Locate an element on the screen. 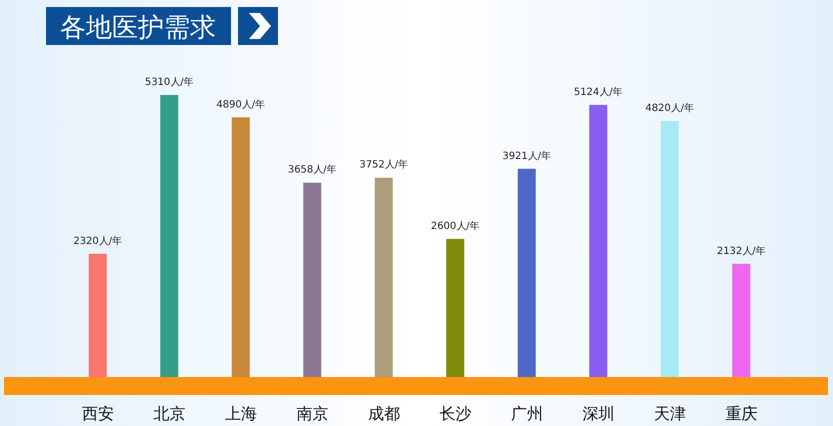 The width and height of the screenshot is (833, 426). data-label: 3658人/年 is located at coordinates (312, 170).